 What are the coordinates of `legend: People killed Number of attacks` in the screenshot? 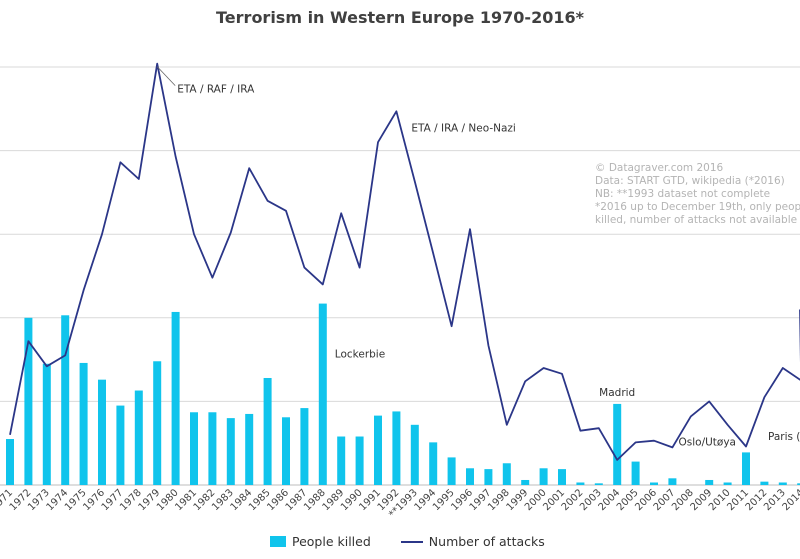 It's located at (407, 541).